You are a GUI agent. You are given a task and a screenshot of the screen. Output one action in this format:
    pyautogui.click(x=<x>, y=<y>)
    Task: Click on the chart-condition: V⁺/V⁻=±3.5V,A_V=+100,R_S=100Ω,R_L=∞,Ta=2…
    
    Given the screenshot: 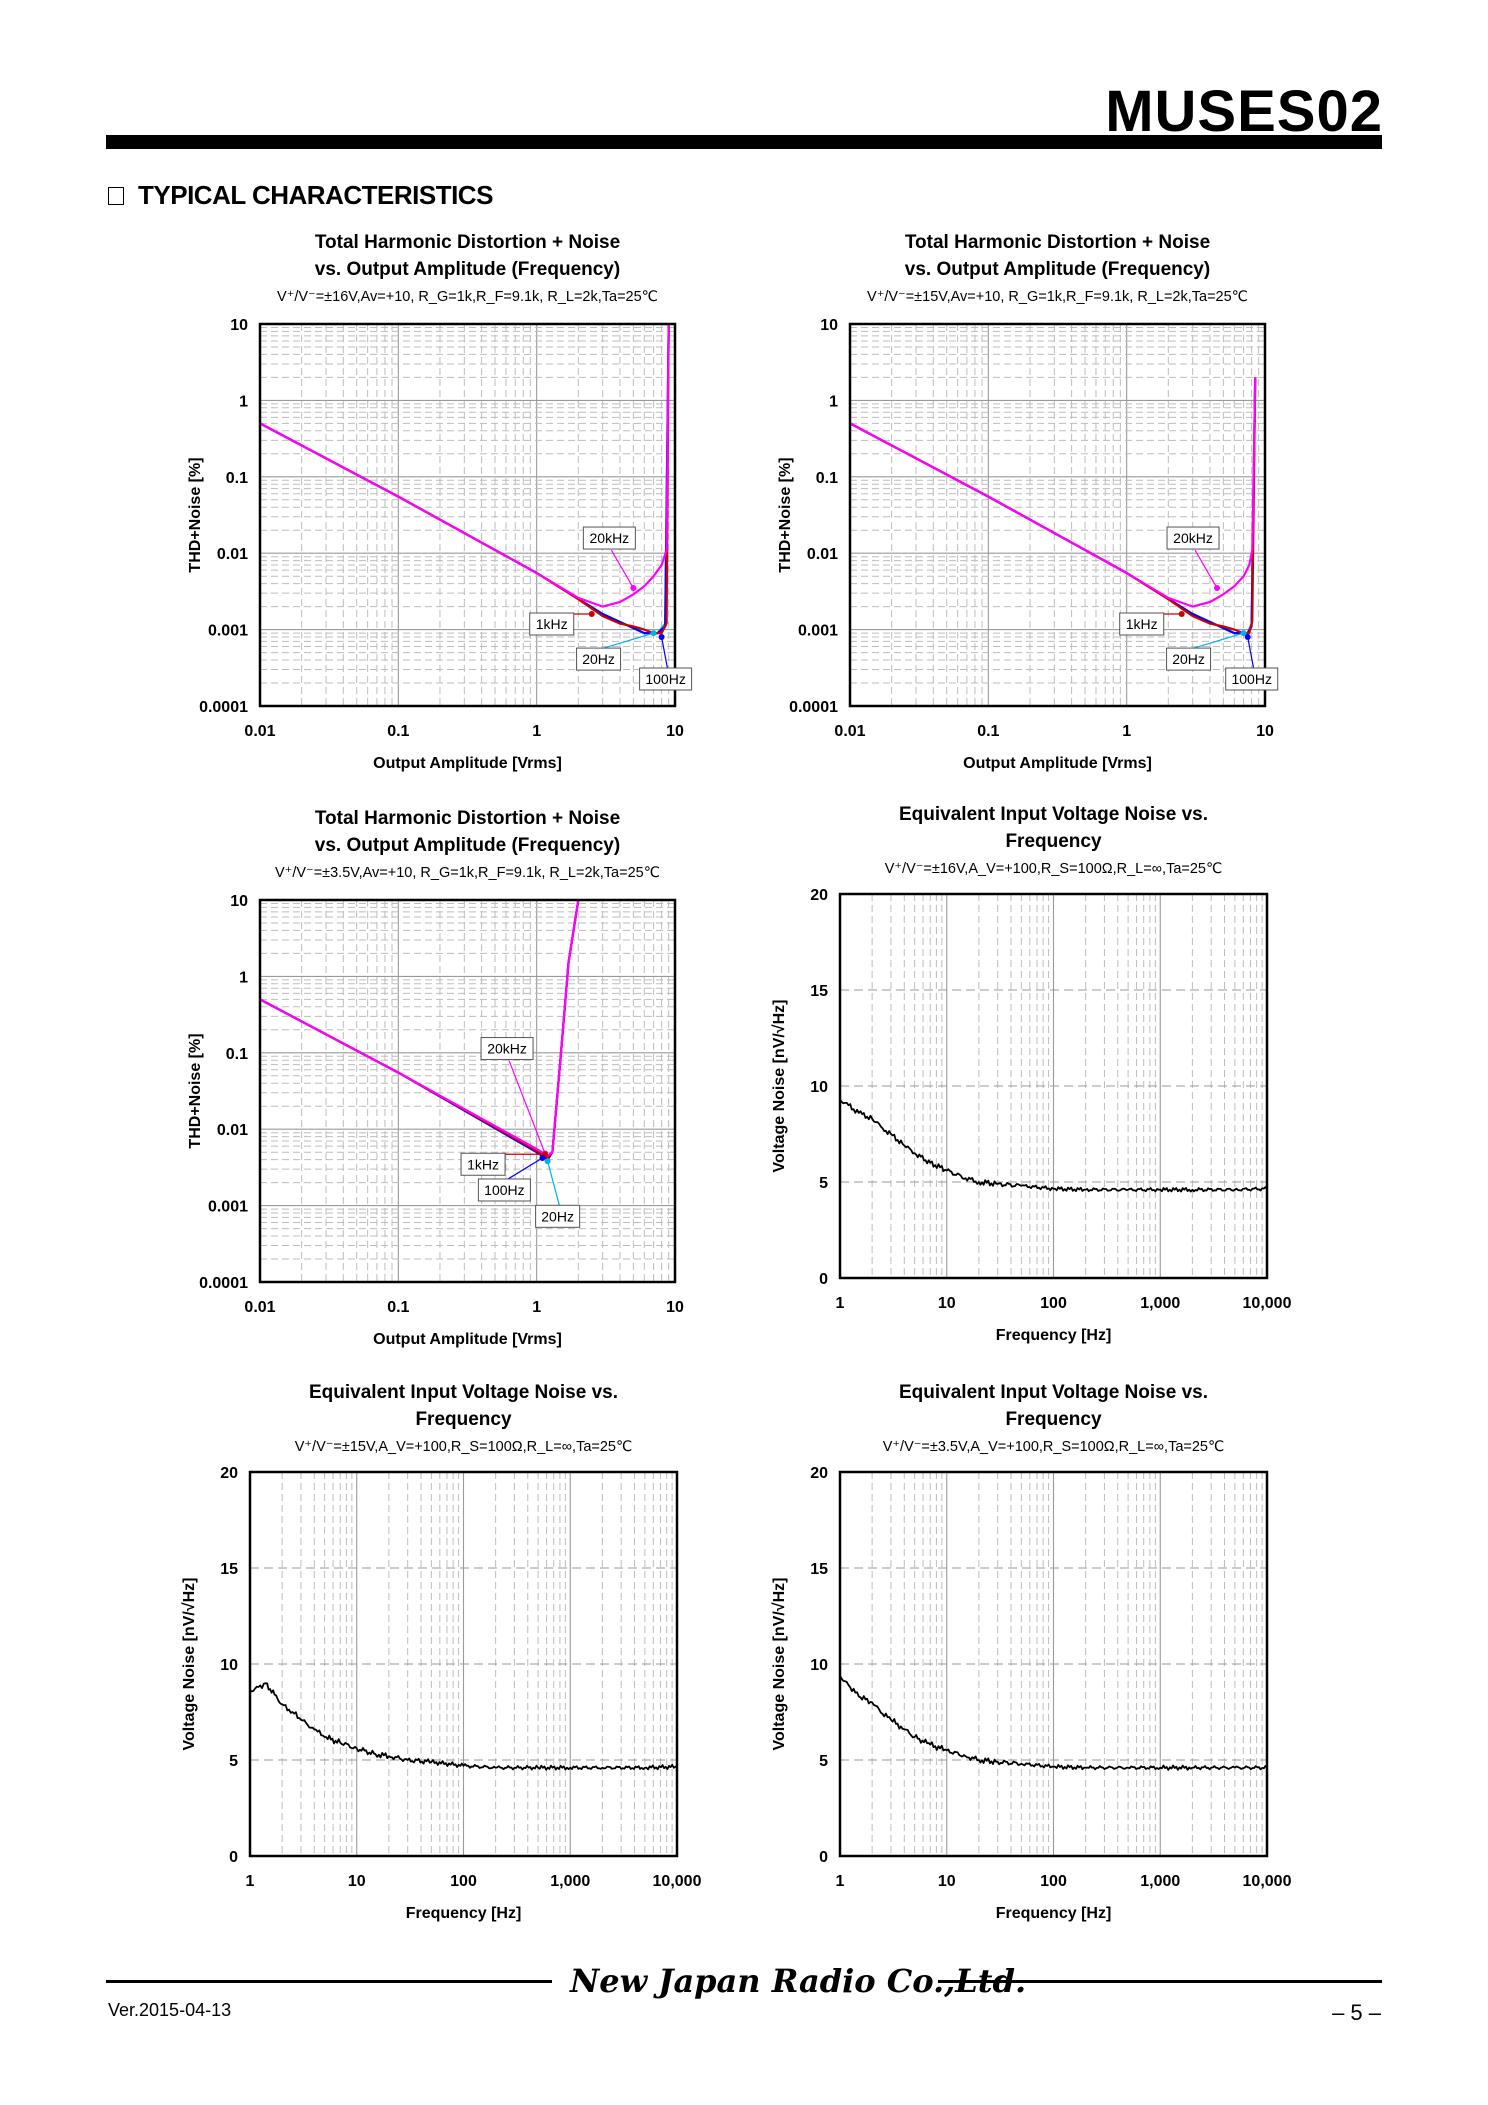 What is the action you would take?
    pyautogui.click(x=1054, y=1447)
    